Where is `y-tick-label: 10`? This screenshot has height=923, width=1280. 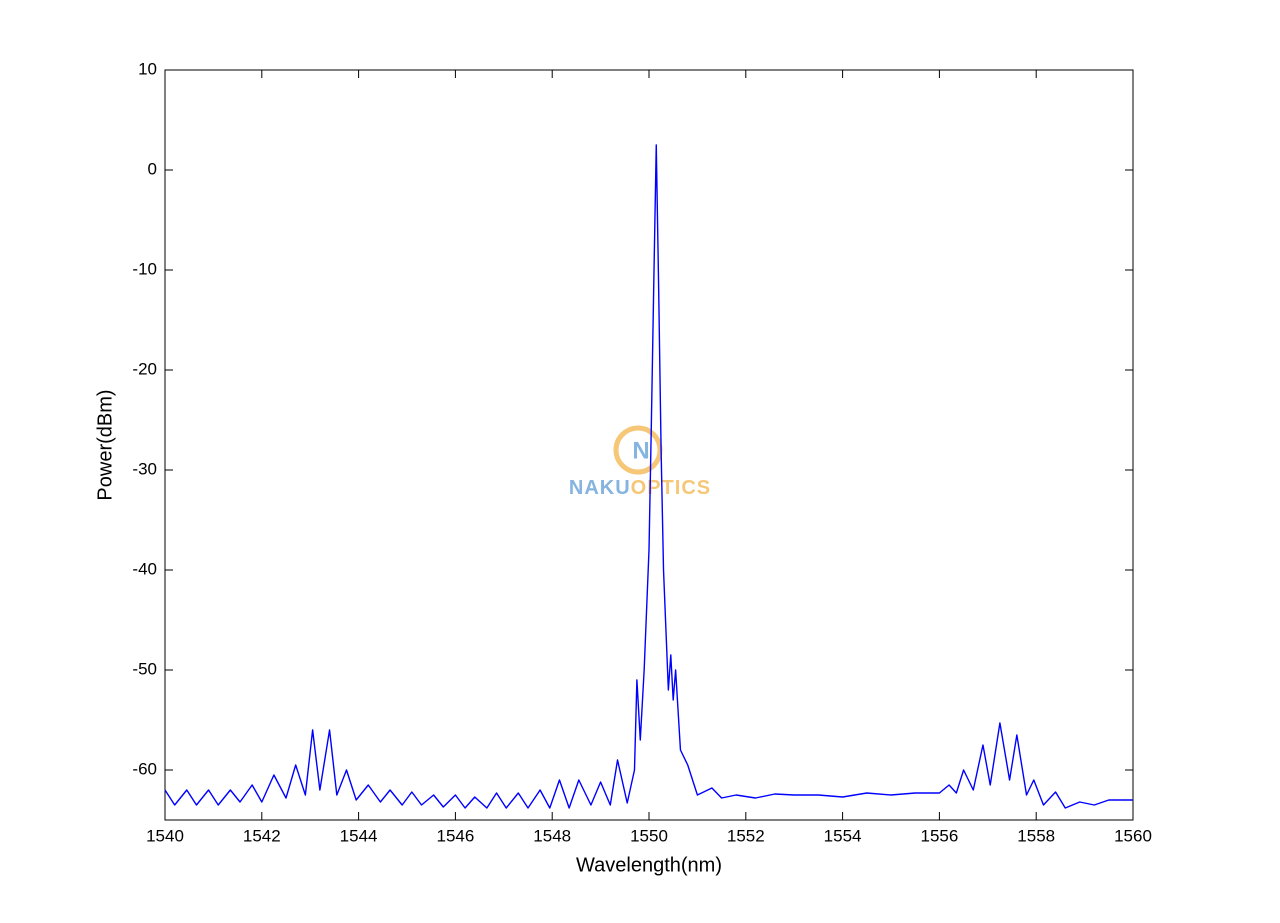 y-tick-label: 10 is located at coordinates (147, 68).